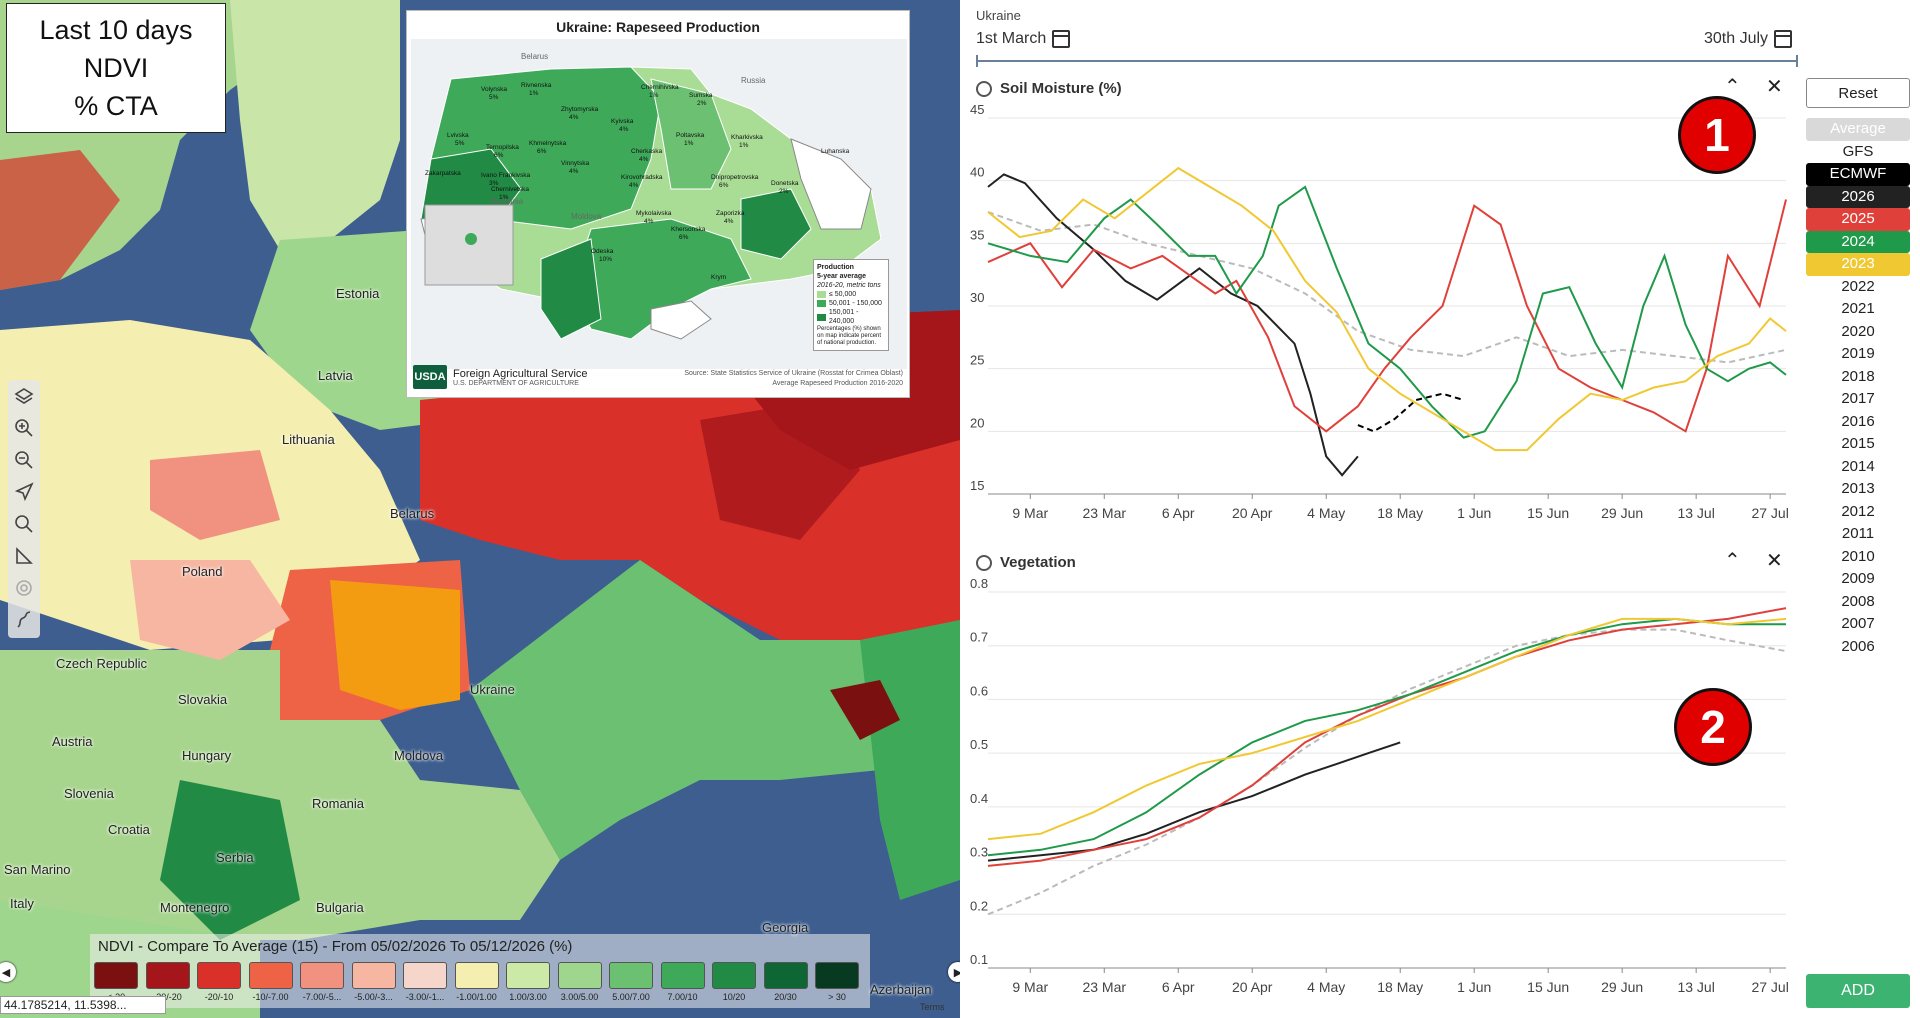 This screenshot has height=1018, width=1920. I want to click on year-toggle-2025: 2025, so click(1858, 219).